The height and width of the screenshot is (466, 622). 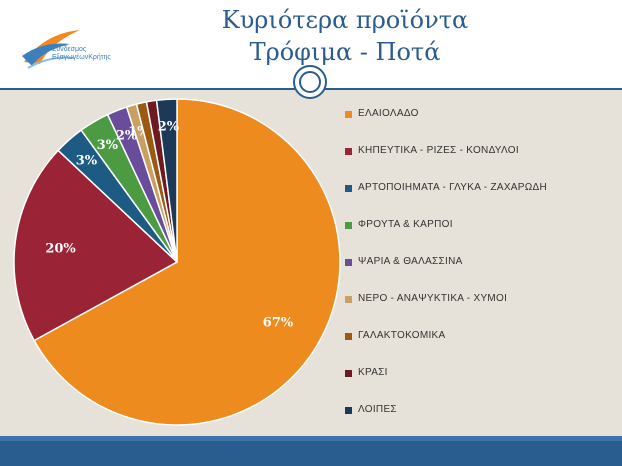 I want to click on page-title: Κυριότερα προϊόντα, so click(x=345, y=20).